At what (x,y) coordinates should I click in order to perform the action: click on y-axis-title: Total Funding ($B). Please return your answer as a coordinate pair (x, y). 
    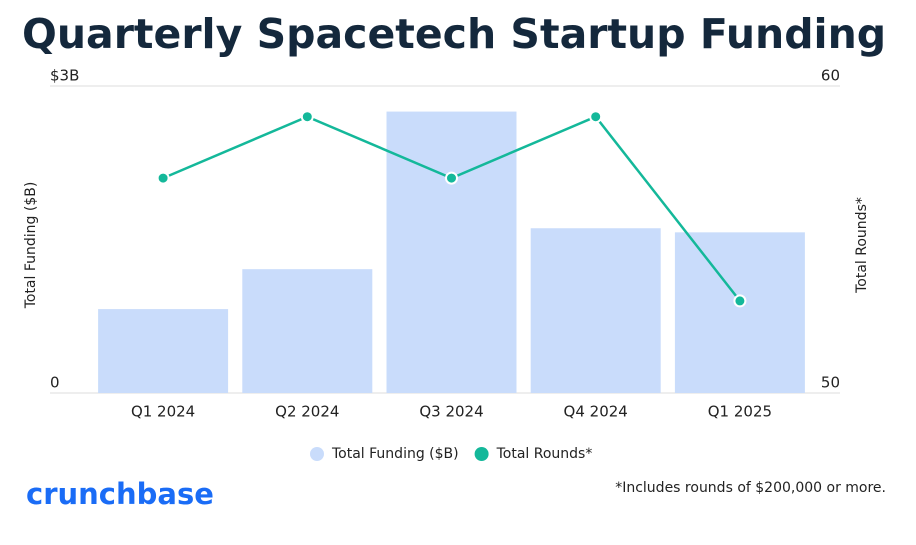
    Looking at the image, I should click on (31, 246).